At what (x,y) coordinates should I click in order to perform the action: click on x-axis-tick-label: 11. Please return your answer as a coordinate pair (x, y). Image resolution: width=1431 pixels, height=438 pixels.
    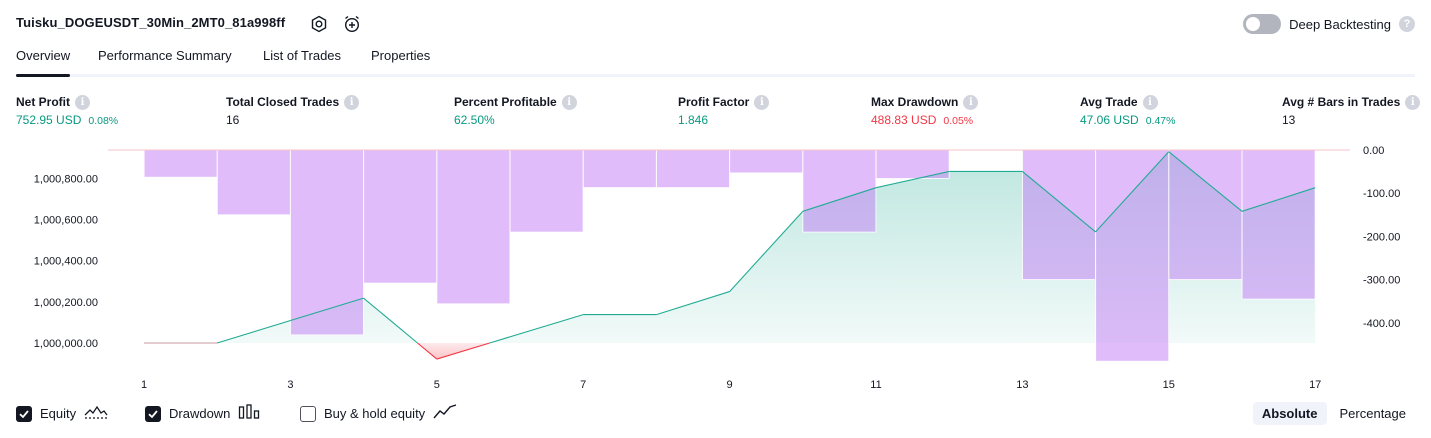
    Looking at the image, I should click on (875, 385).